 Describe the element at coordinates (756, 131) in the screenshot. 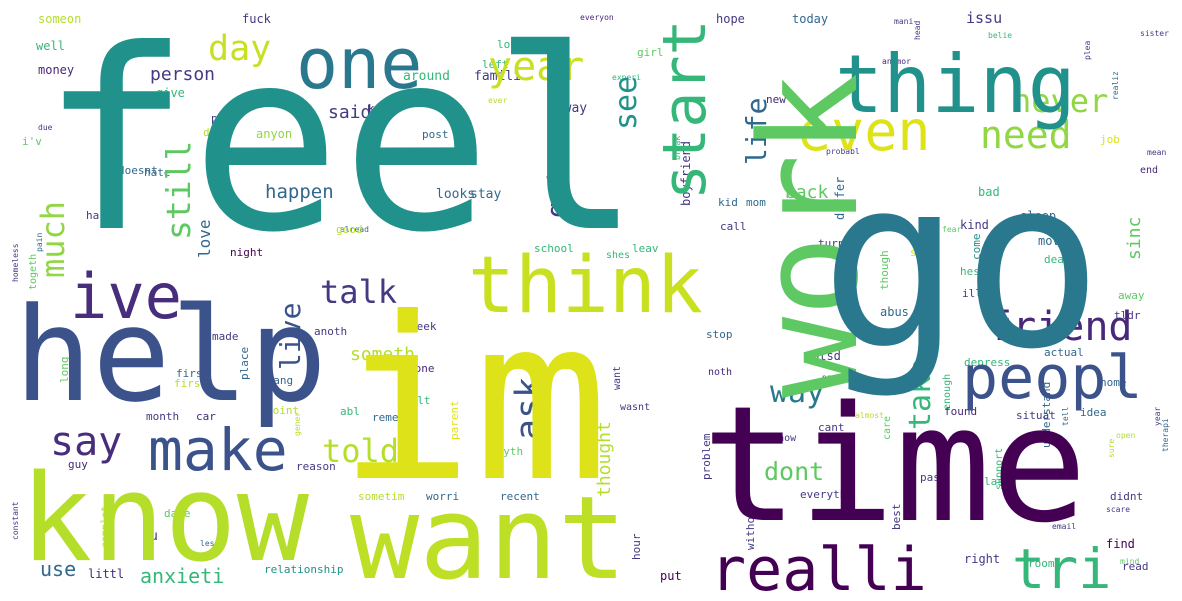

I see `word-life: life` at that location.